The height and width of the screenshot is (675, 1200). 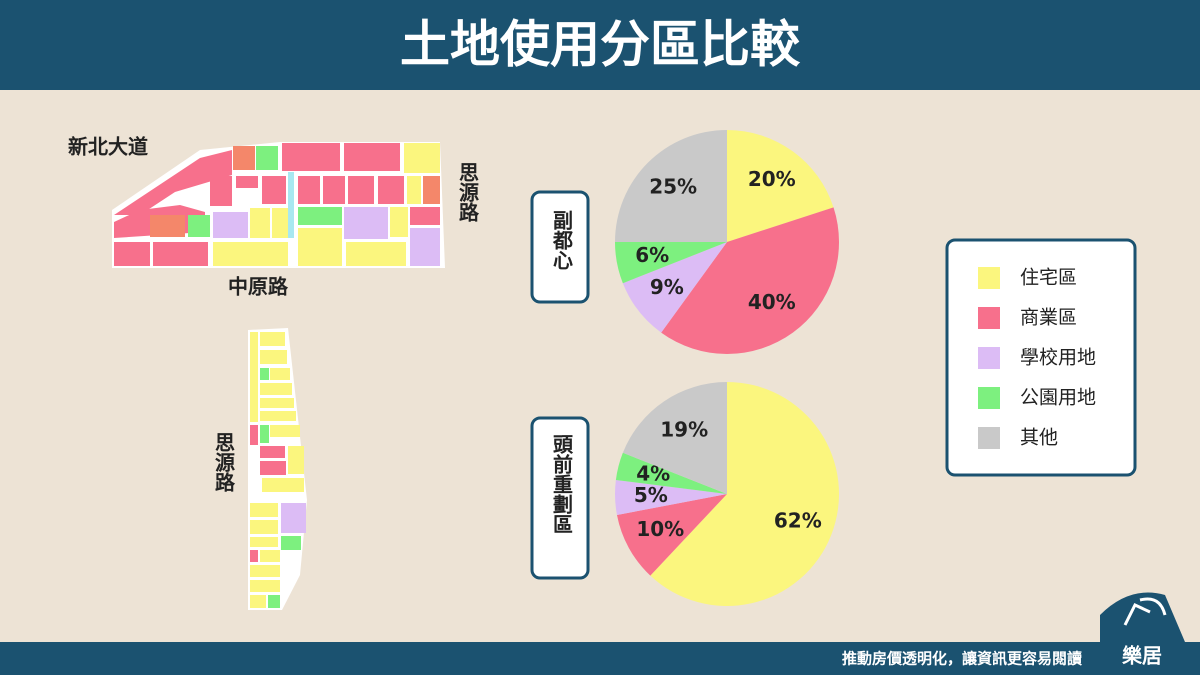 I want to click on legend-label: 學校用地, so click(x=1058, y=358).